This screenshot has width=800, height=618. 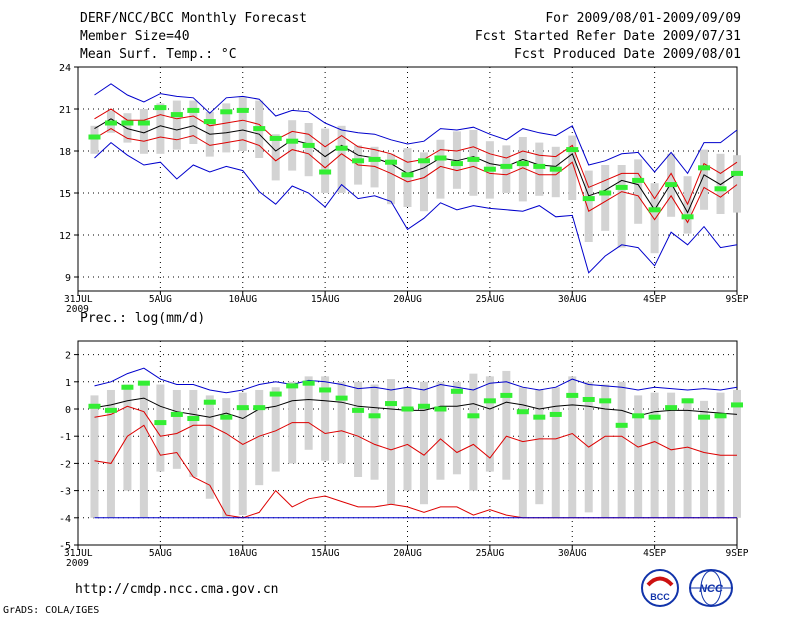 I want to click on source-url: http://cmdp.ncc.cma.gov.cn, so click(x=177, y=589).